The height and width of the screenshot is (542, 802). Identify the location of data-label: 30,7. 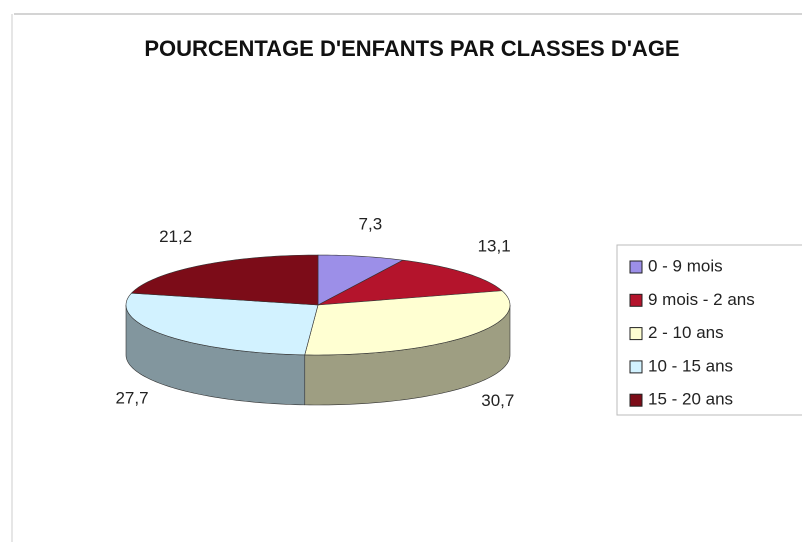
(497, 400).